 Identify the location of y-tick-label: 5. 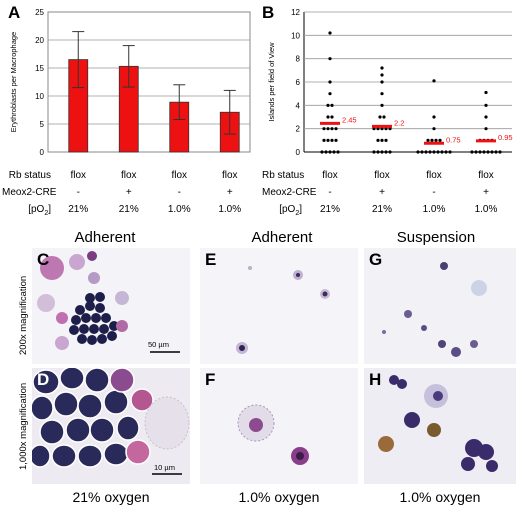
(42, 124).